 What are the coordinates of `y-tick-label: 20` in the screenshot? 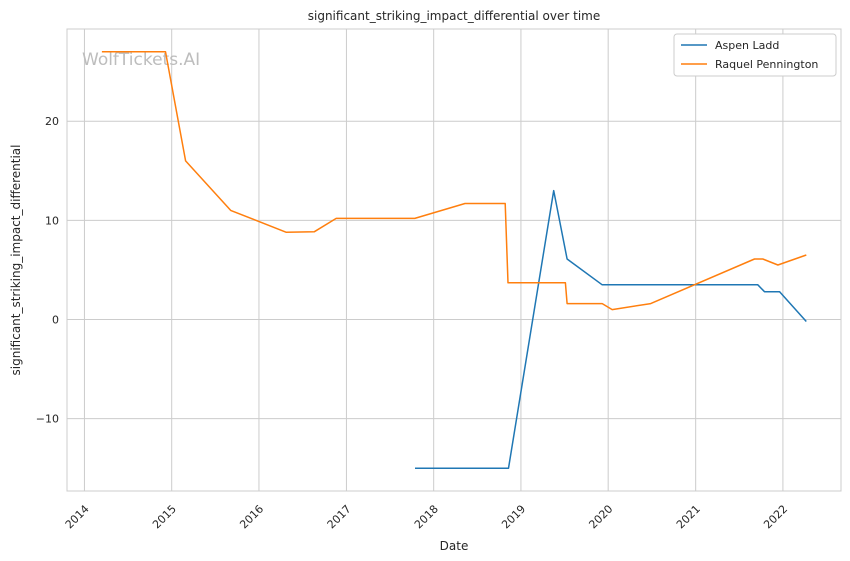 It's located at (52, 121).